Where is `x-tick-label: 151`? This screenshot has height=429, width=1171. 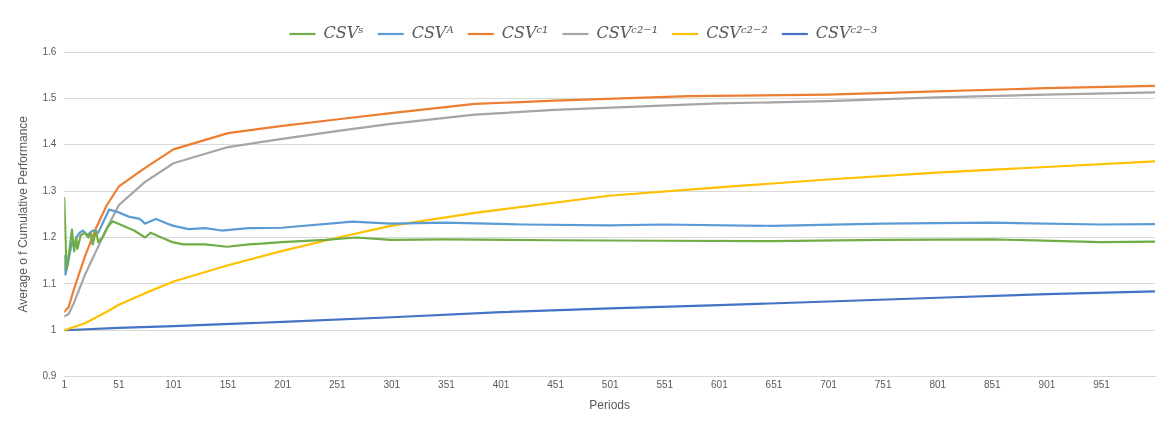
x-tick-label: 151 is located at coordinates (228, 385).